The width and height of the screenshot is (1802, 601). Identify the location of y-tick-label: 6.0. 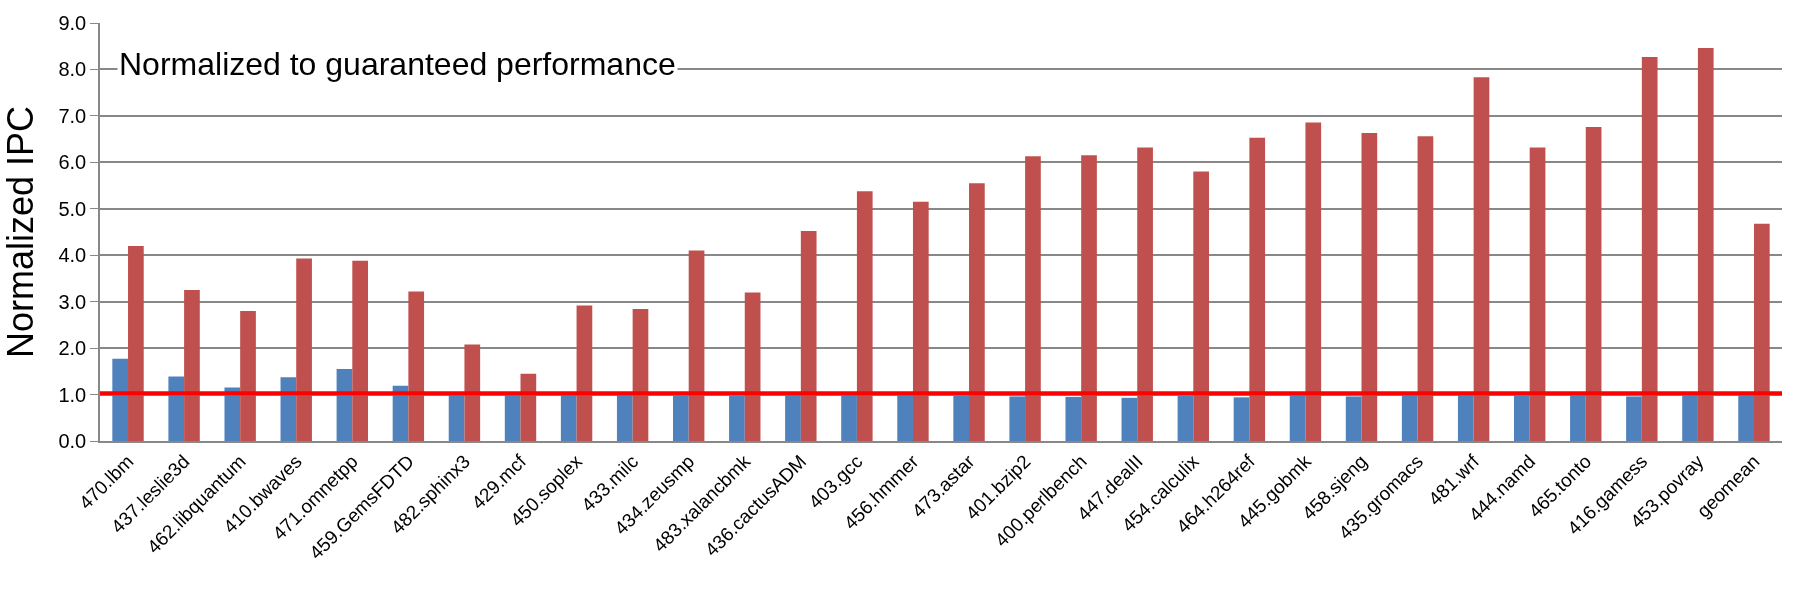
(72, 162).